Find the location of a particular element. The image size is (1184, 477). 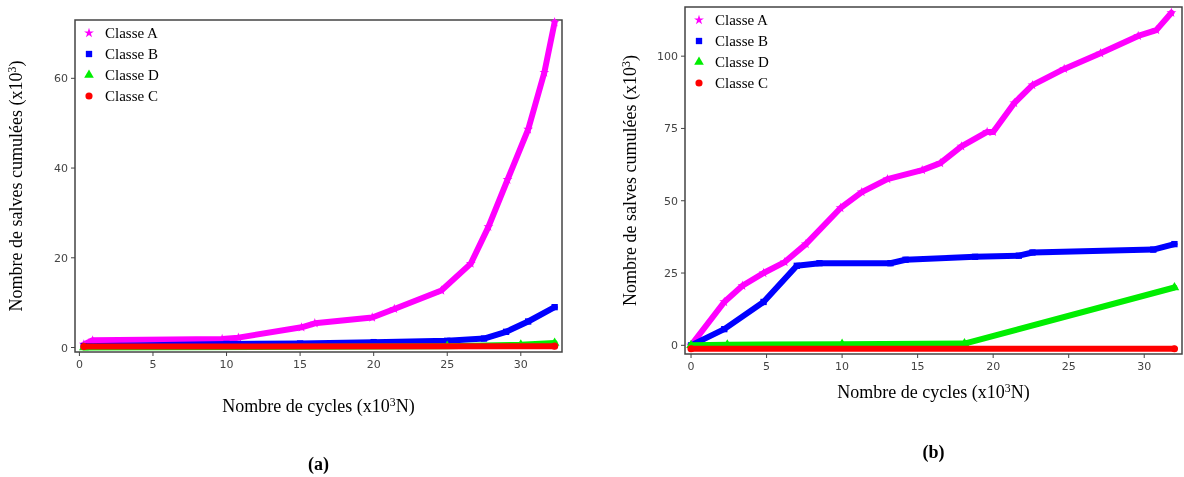

text: (b) is located at coordinates (933, 452).